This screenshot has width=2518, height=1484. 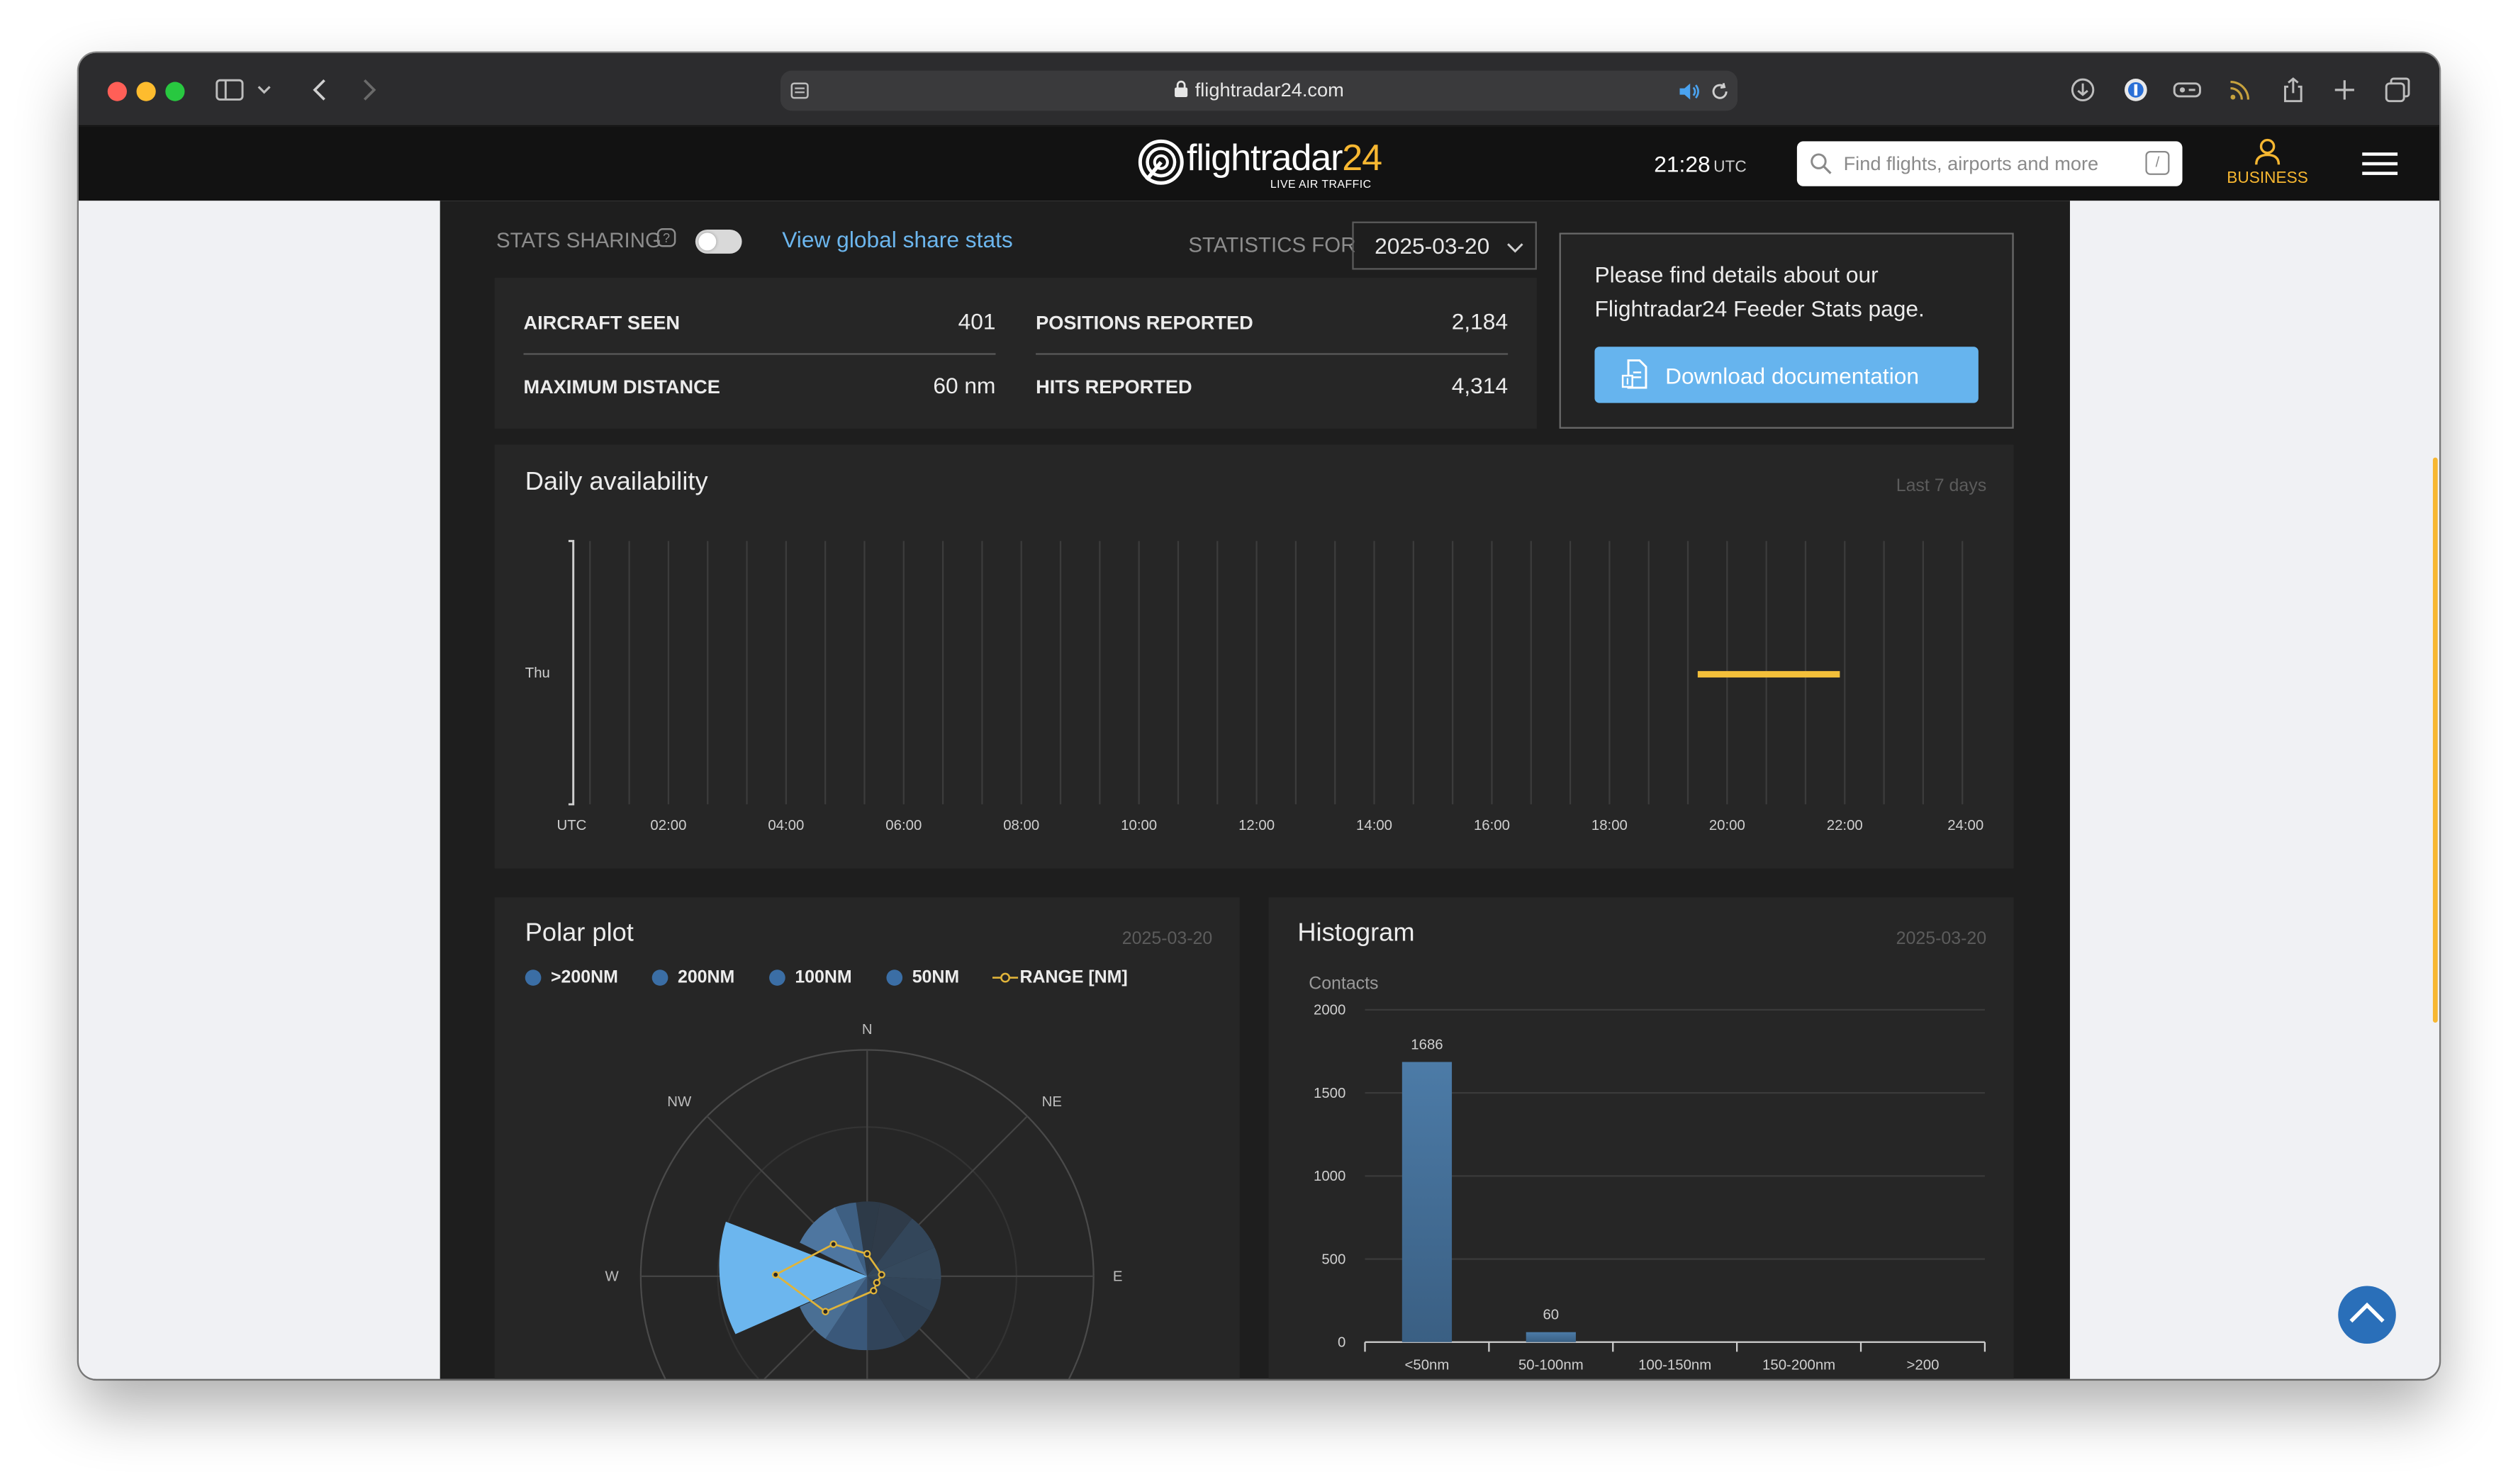 What do you see at coordinates (1798, 1365) in the screenshot?
I see `histogram-category-label: 150-200nm` at bounding box center [1798, 1365].